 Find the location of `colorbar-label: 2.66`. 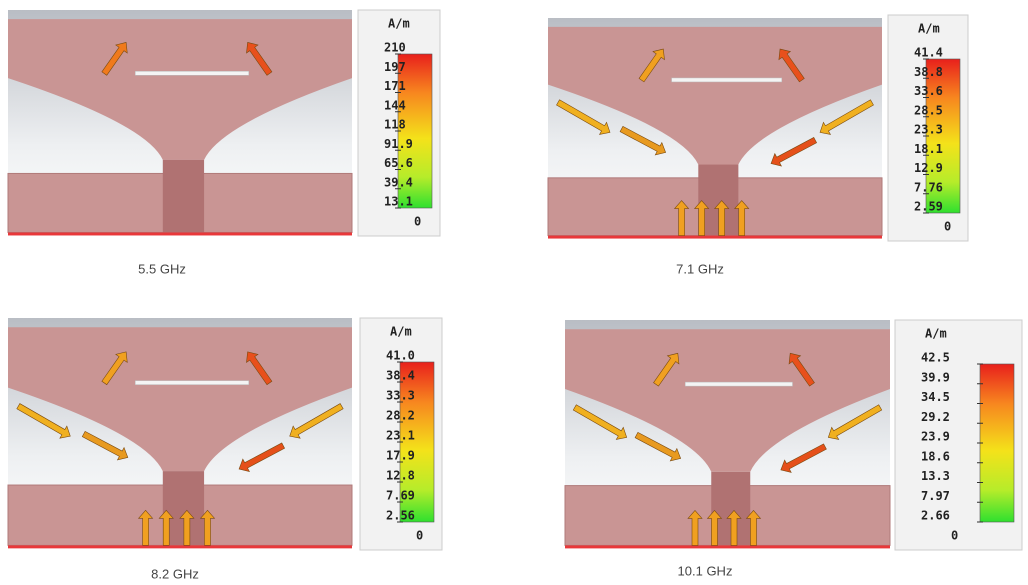

colorbar-label: 2.66 is located at coordinates (935, 516).